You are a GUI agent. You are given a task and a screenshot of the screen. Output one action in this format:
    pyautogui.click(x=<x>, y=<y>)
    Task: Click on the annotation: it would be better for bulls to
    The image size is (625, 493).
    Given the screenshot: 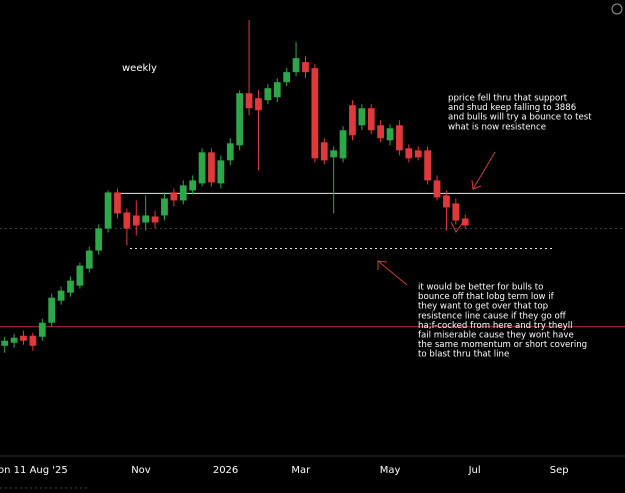 What is the action you would take?
    pyautogui.click(x=480, y=288)
    